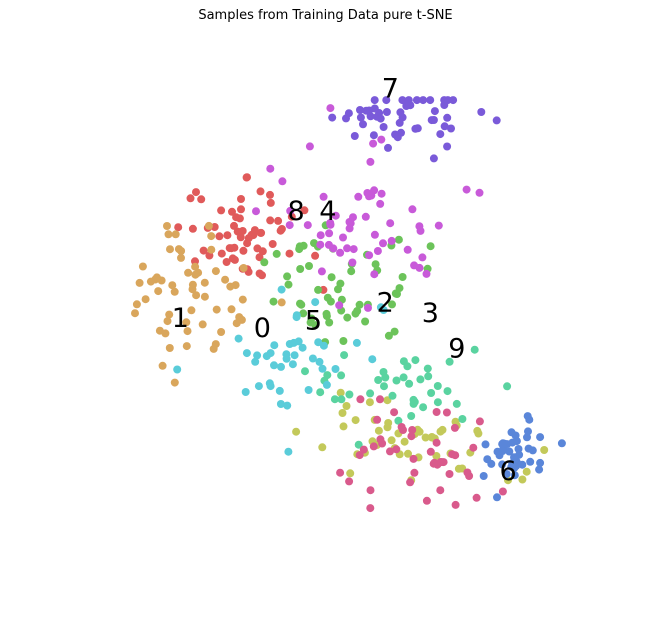 This screenshot has width=651, height=617. Describe the element at coordinates (430, 313) in the screenshot. I see `cluster-label-3: 3` at that location.